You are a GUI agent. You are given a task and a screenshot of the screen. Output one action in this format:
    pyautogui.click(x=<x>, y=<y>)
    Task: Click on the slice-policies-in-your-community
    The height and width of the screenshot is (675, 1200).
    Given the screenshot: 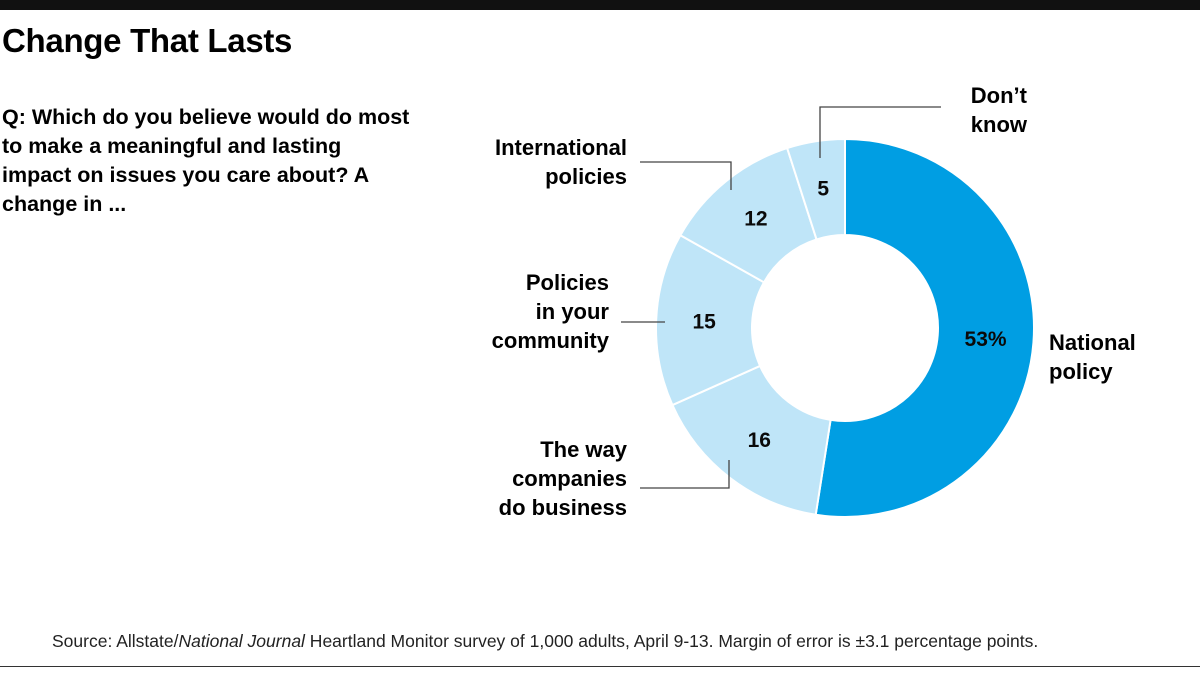 What is the action you would take?
    pyautogui.click(x=710, y=320)
    